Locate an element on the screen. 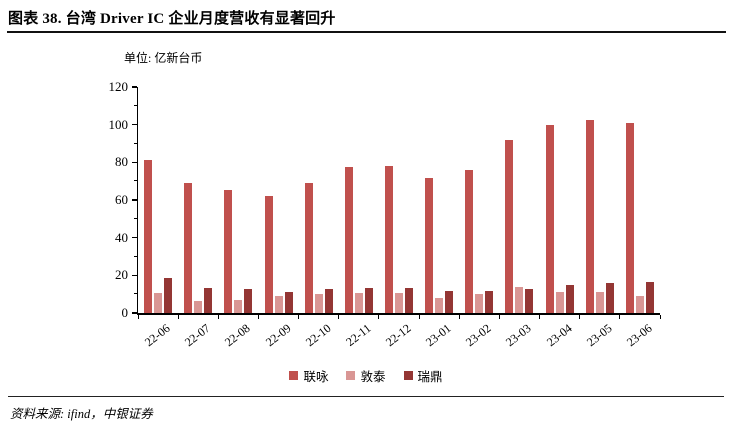 Image resolution: width=732 pixels, height=428 pixels. x-axis-tick-label: 23-03 is located at coordinates (519, 335).